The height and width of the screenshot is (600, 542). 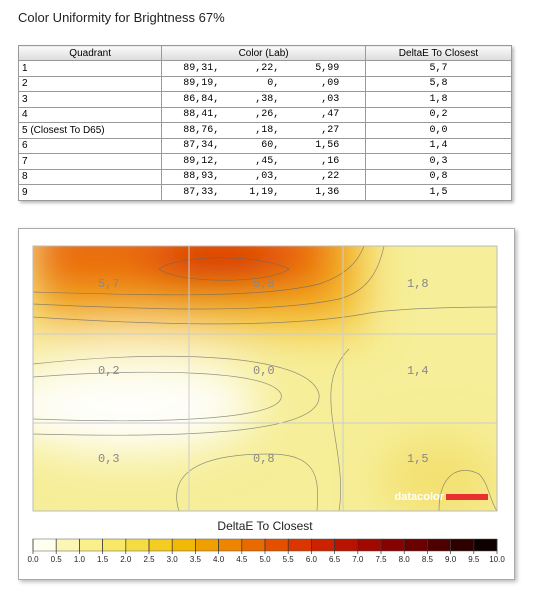 What do you see at coordinates (438, 161) in the screenshot?
I see `delta-cell: 0,3` at bounding box center [438, 161].